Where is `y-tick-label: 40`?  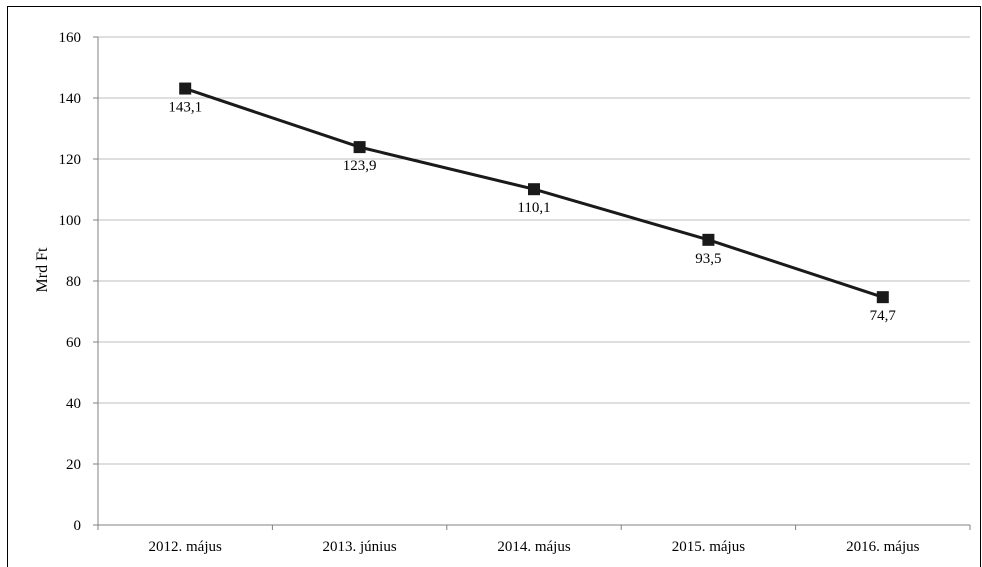 y-tick-label: 40 is located at coordinates (73, 404).